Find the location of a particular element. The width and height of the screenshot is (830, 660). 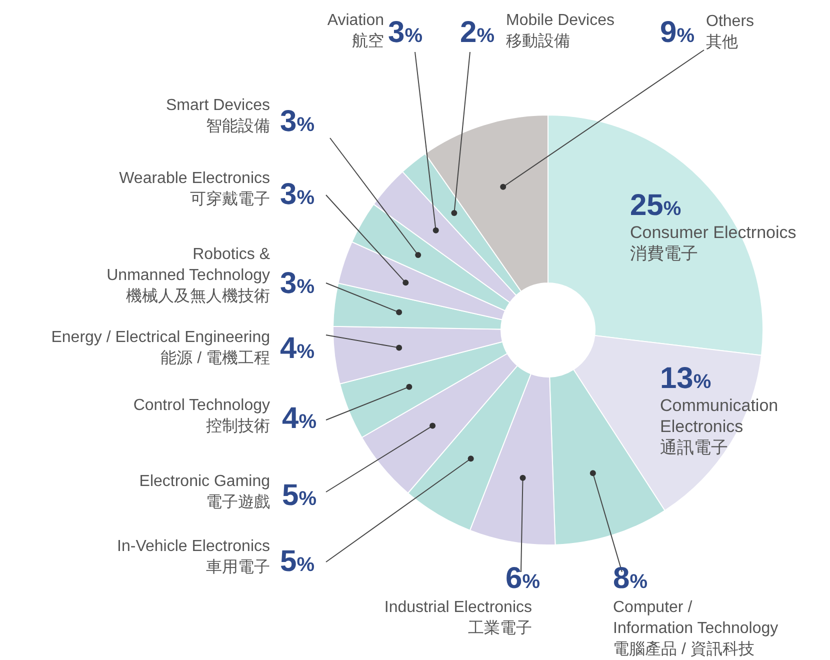

slice-label: Communication Electronics 通訊電子 is located at coordinates (719, 426).